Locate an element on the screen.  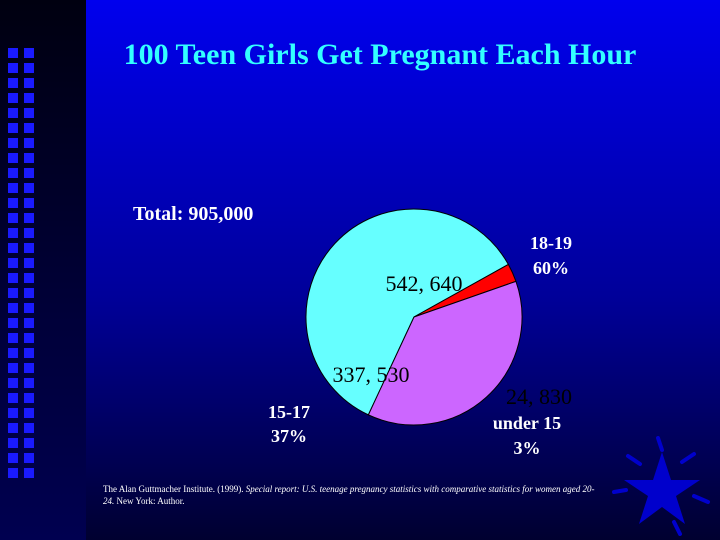
total-label: Total: 905,000 is located at coordinates (193, 214).